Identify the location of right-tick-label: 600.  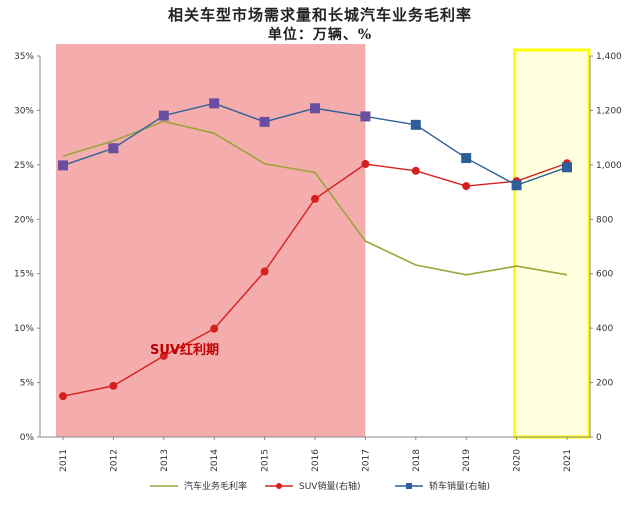
(604, 275).